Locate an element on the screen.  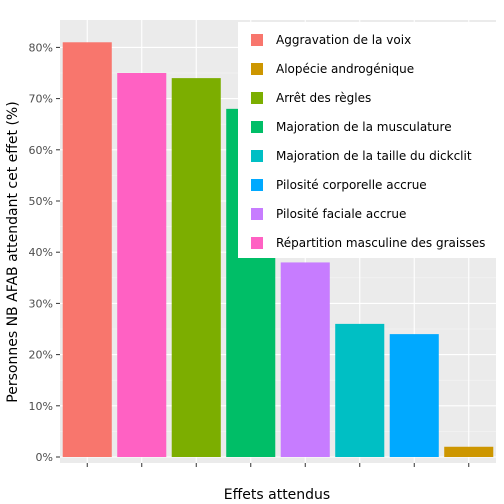
x-axis-ticks is located at coordinates (278, 465).